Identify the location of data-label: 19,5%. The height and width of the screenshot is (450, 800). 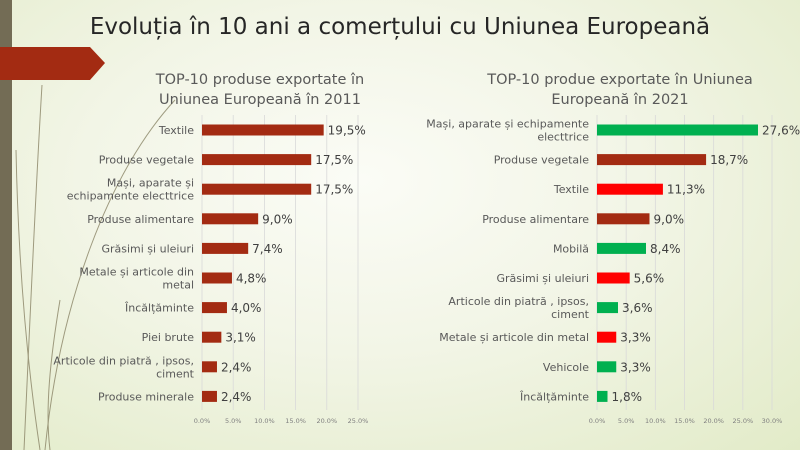
(347, 131).